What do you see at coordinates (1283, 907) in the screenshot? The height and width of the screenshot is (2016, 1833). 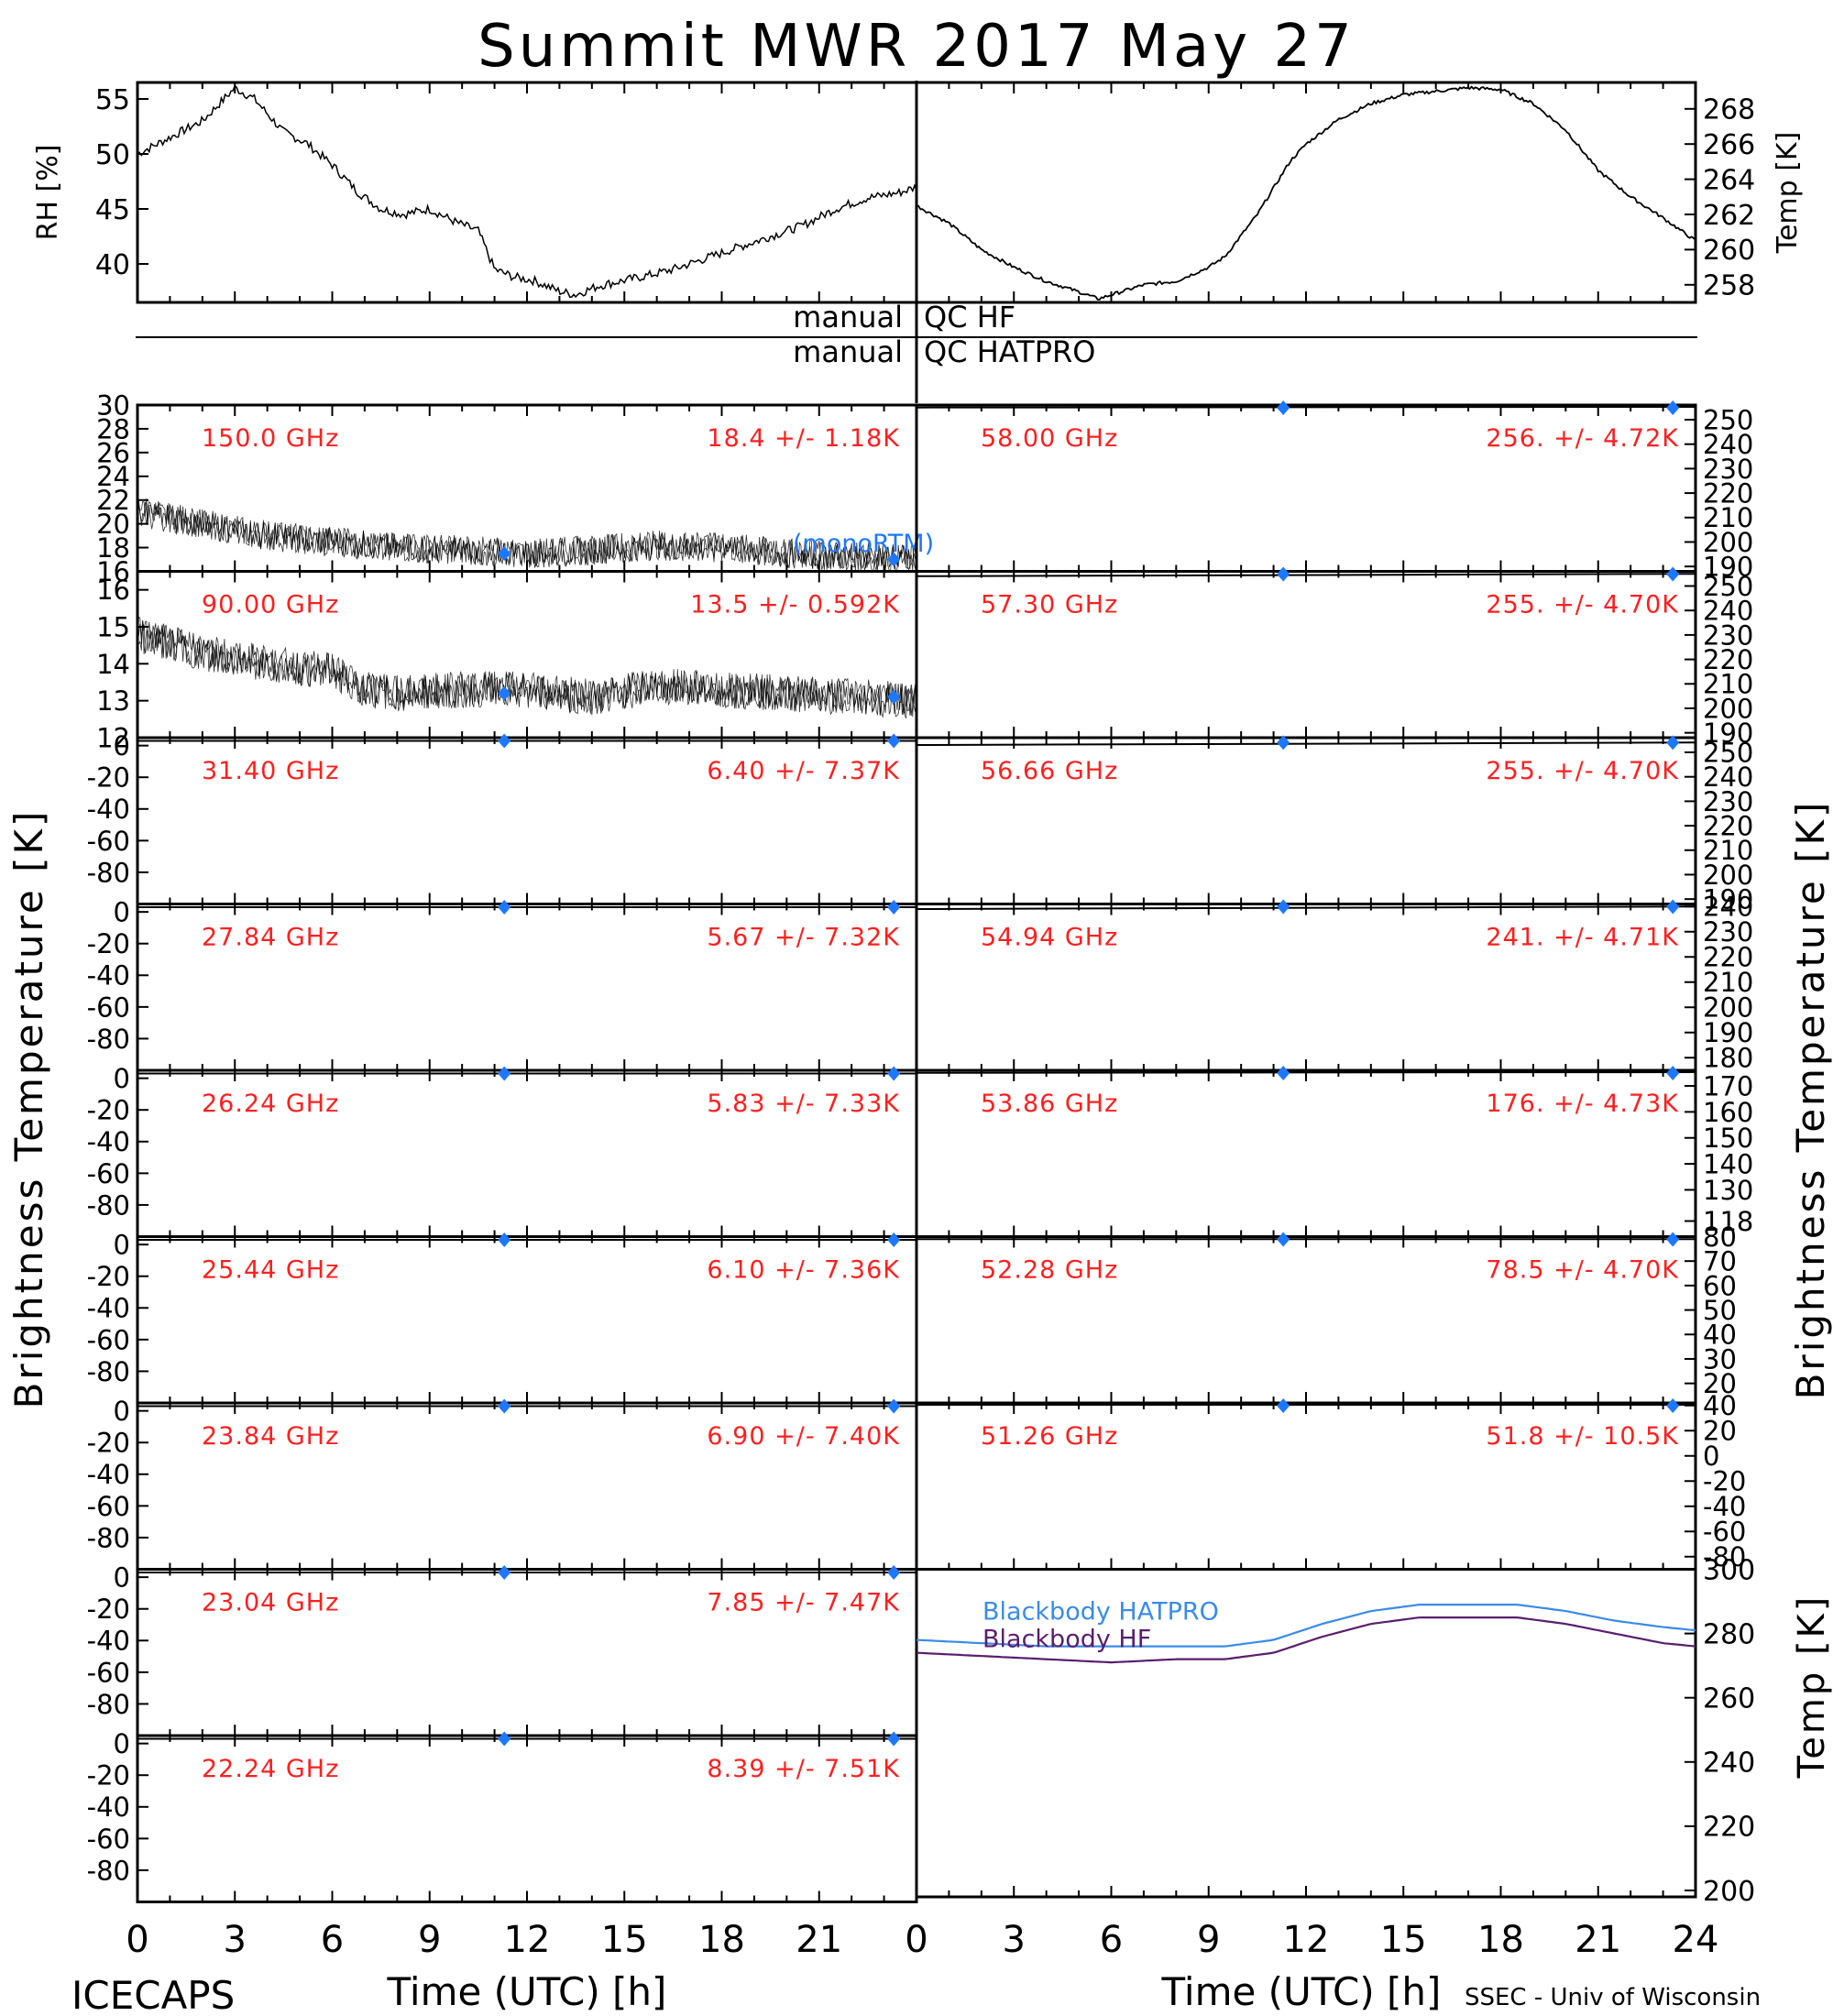 I see `ch5494-marker` at bounding box center [1283, 907].